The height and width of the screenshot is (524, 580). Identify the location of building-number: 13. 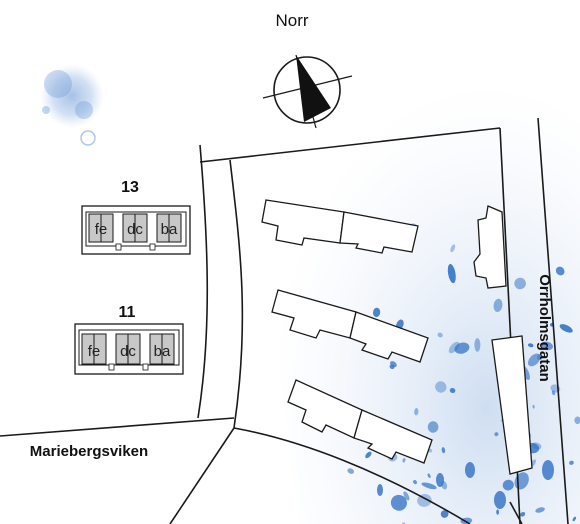
(130, 187).